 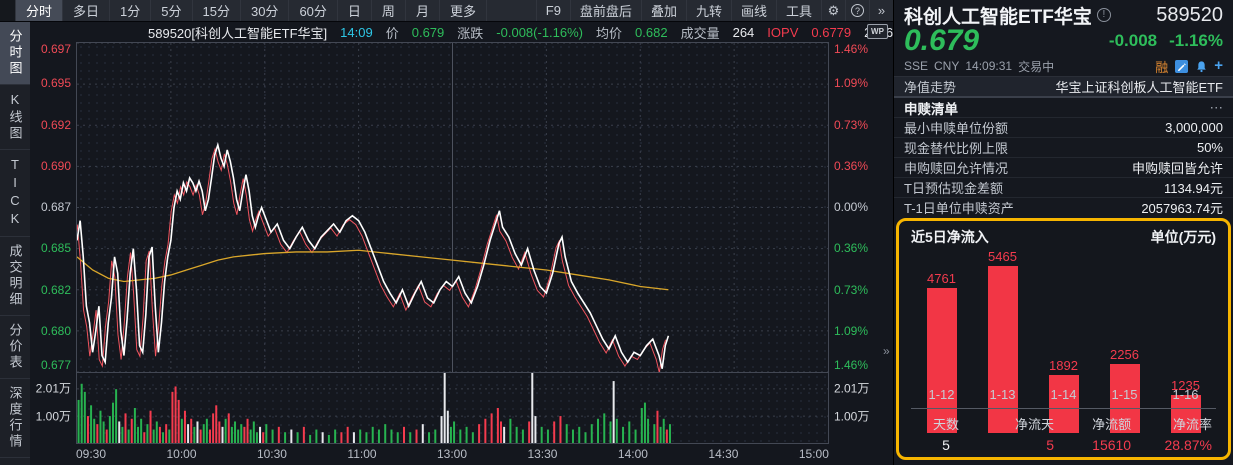 What do you see at coordinates (861, 408) in the screenshot?
I see `volume-axis-right: 2.01万 1.00万` at bounding box center [861, 408].